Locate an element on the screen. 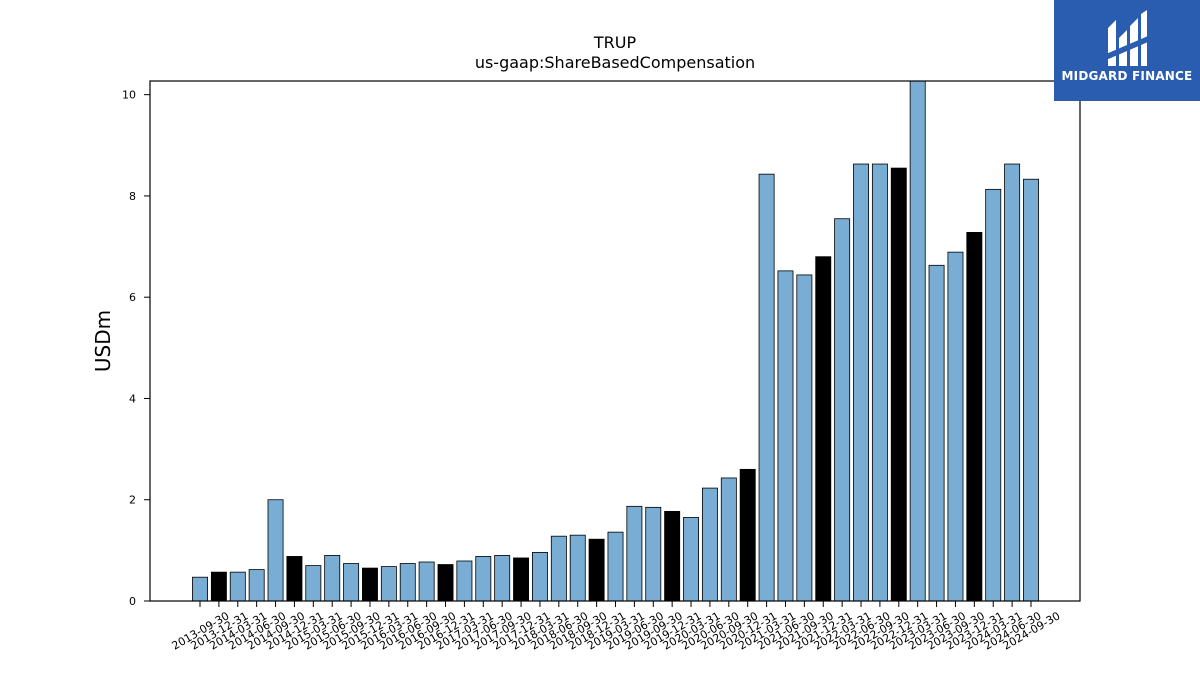 The image size is (1200, 675). y-tick-label: 8 is located at coordinates (132, 196).